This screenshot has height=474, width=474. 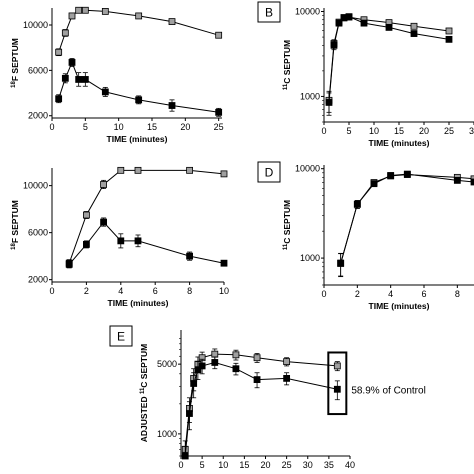 I want to click on x-tick-label: 5, so click(x=85, y=127).